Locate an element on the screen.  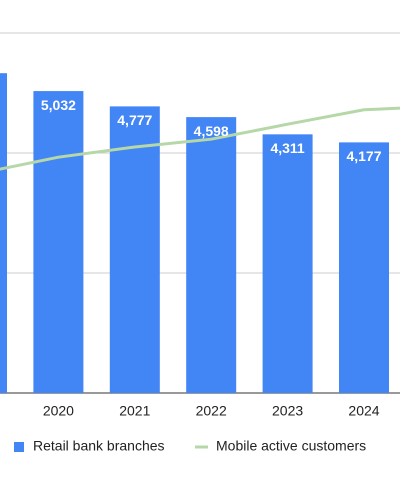
line is located at coordinates (200, 138).